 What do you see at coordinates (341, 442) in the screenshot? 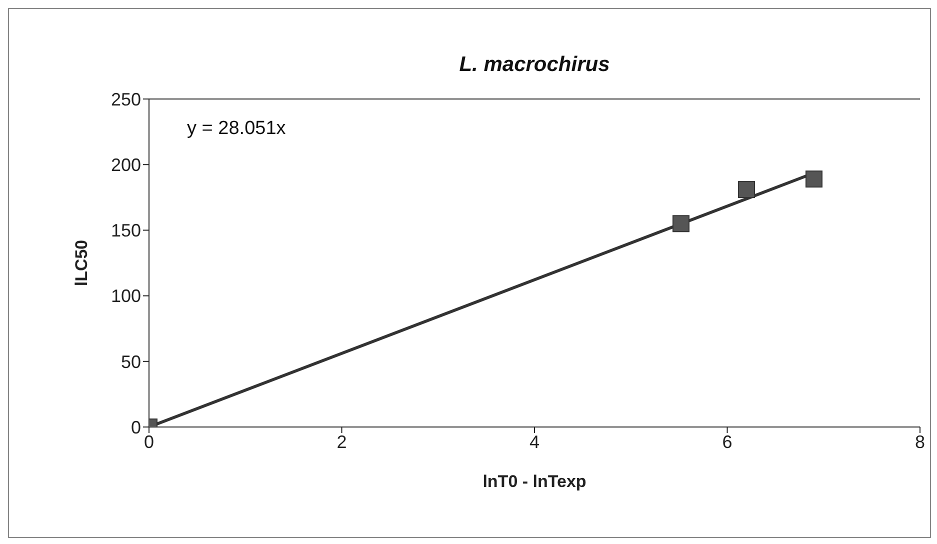
I see `x-tick-label: 2` at bounding box center [341, 442].